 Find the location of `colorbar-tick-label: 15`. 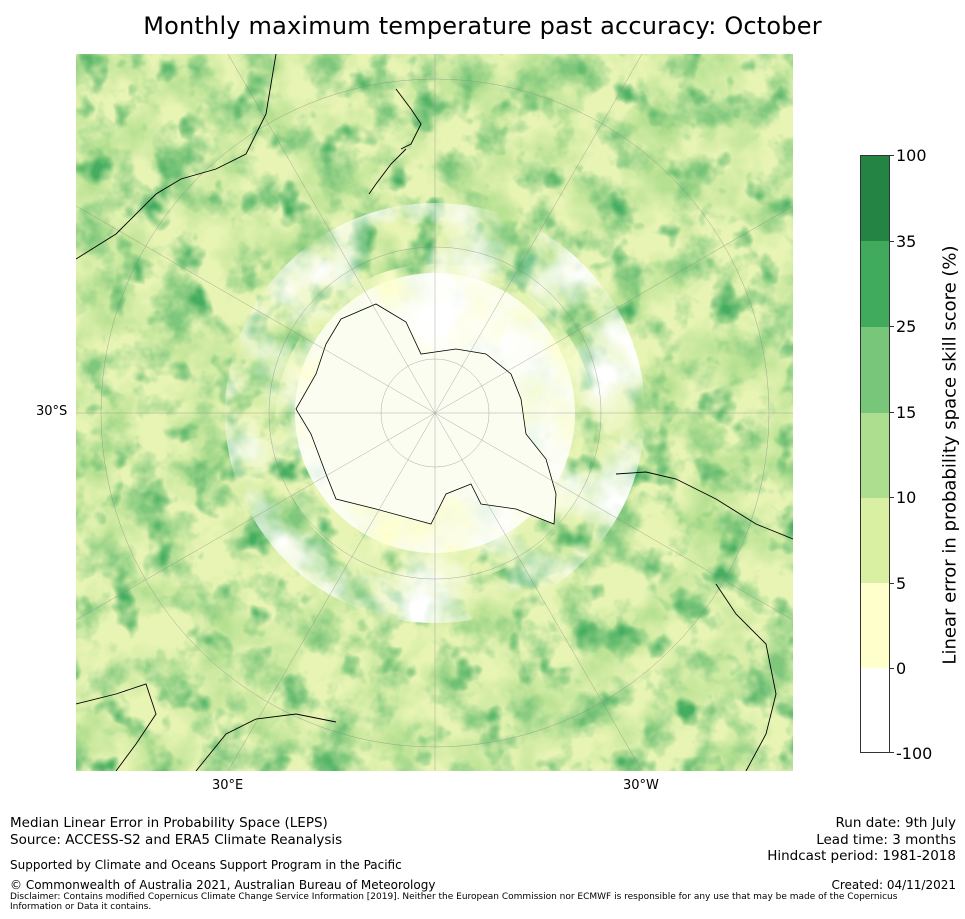

colorbar-tick-label: 15 is located at coordinates (906, 412).